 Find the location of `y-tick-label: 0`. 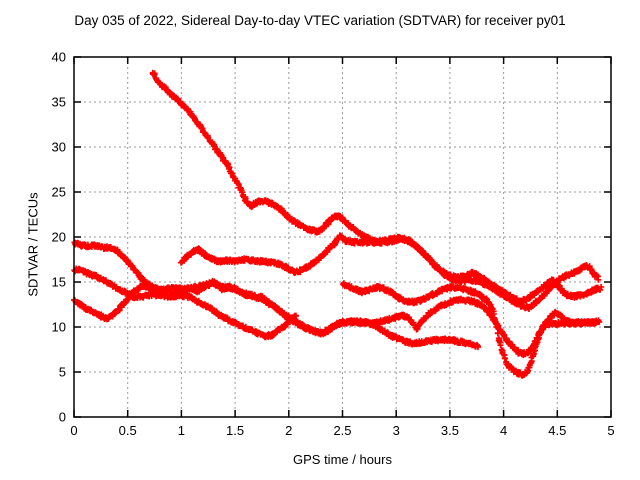

y-tick-label: 0 is located at coordinates (62, 417).